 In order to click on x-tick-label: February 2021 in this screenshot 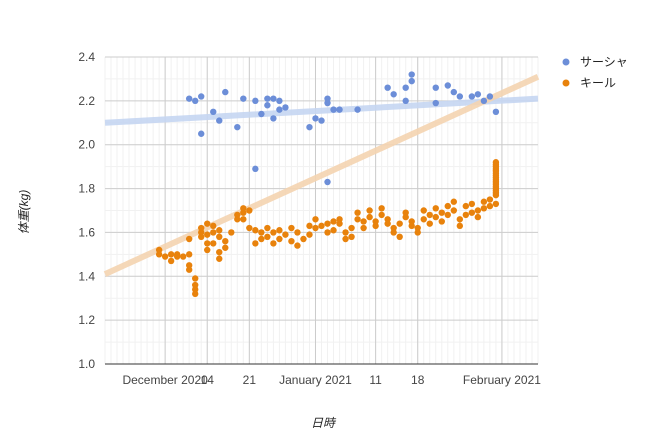, I will do `click(502, 380)`.